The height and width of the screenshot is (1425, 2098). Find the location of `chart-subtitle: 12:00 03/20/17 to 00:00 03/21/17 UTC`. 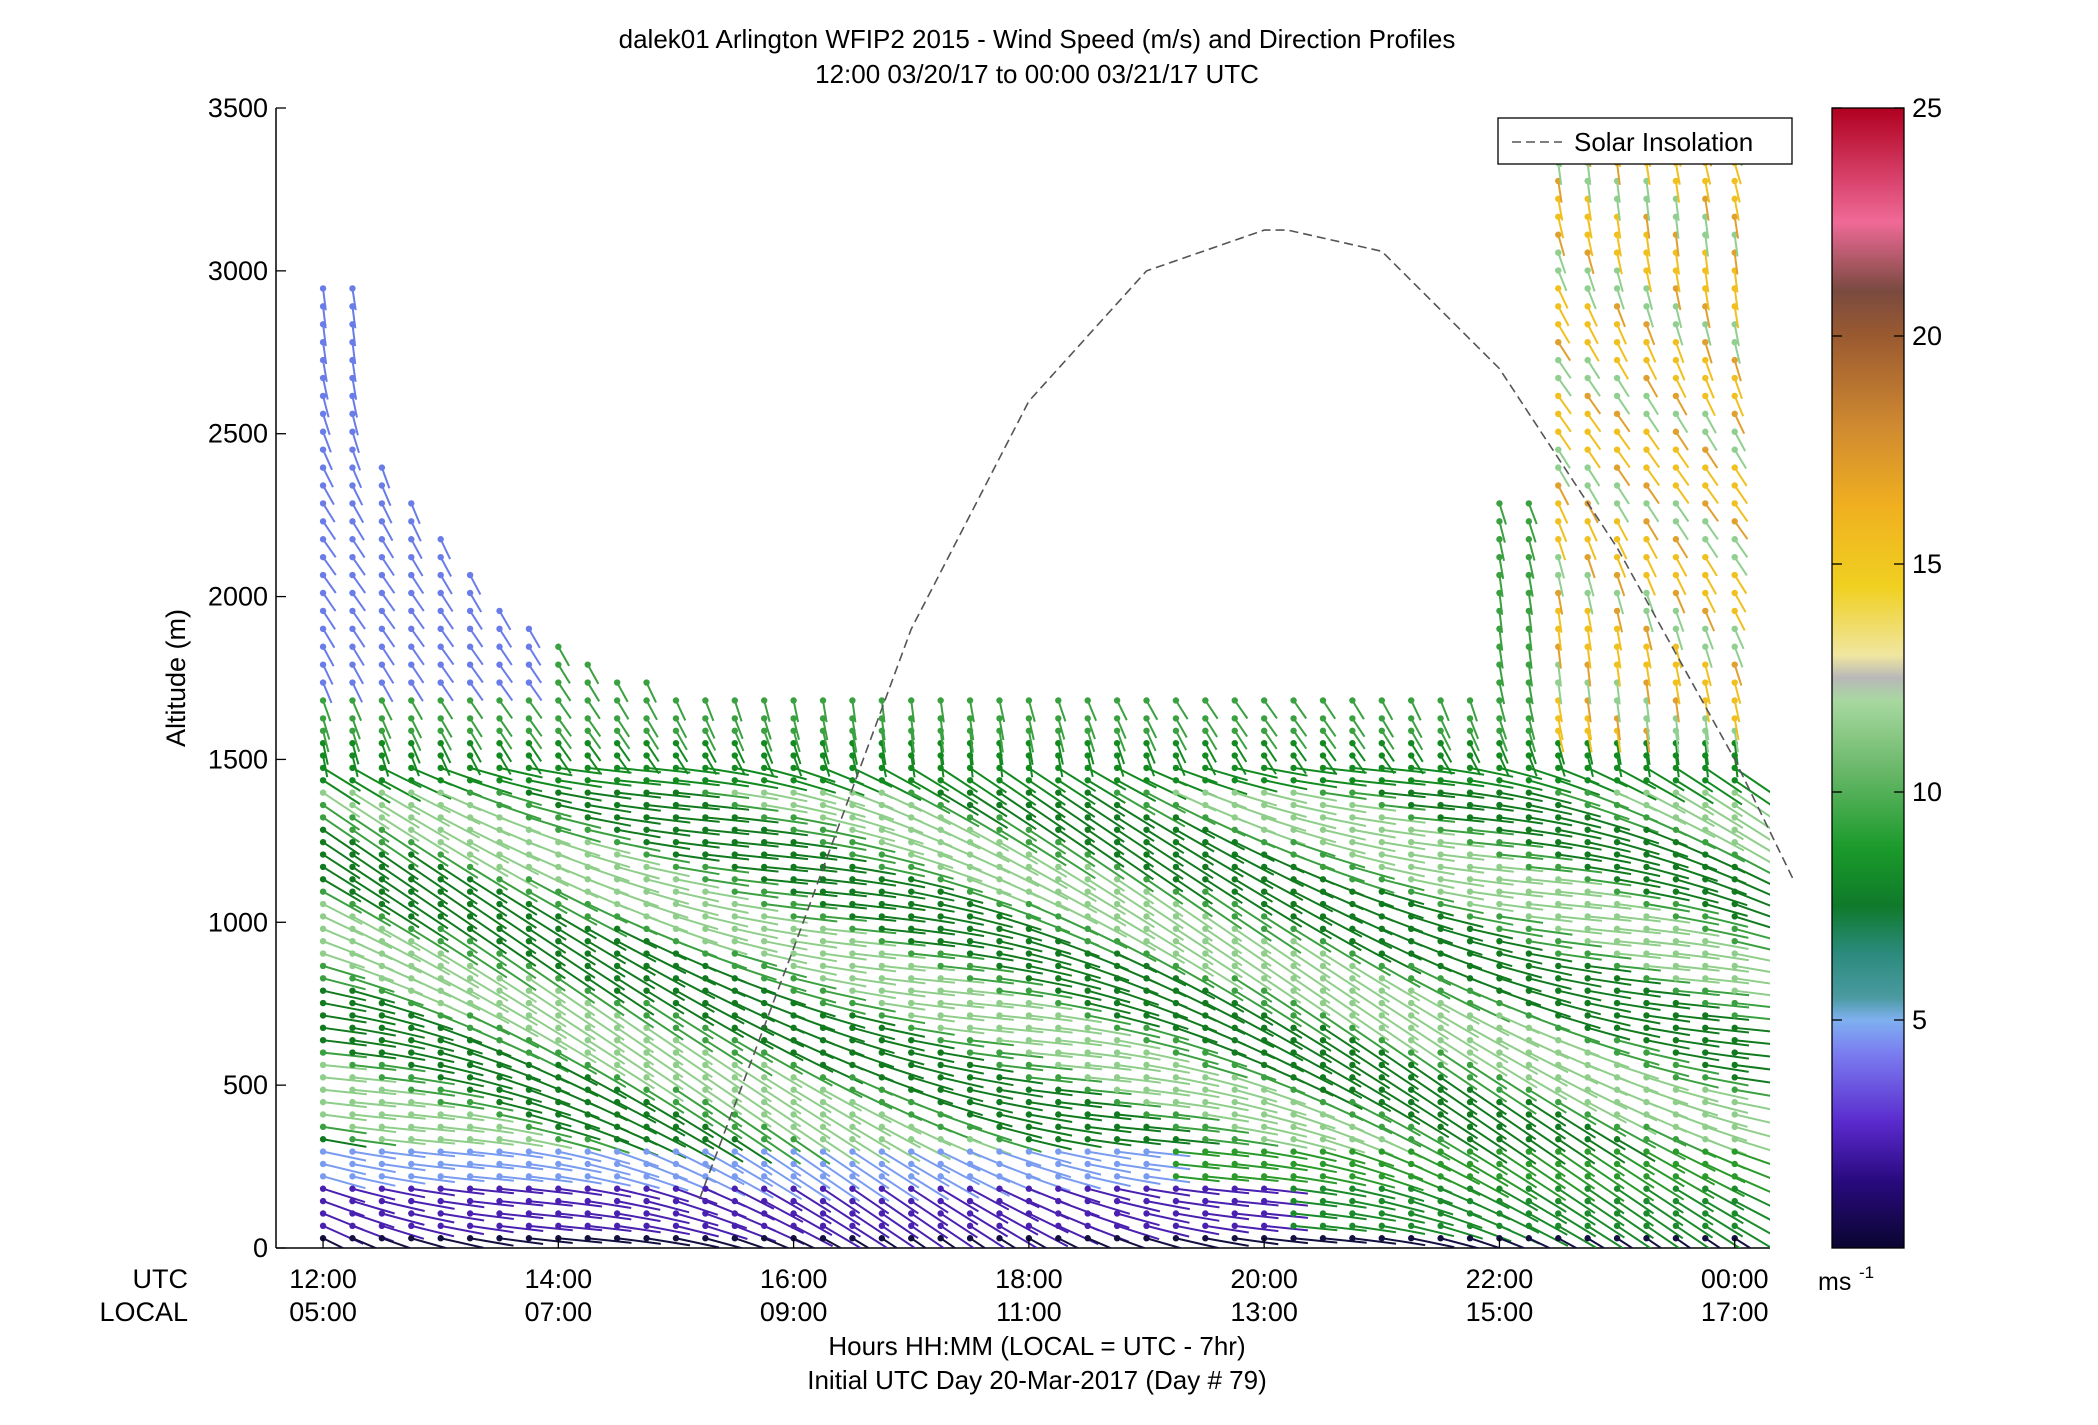

chart-subtitle: 12:00 03/20/17 to 00:00 03/21/17 UTC is located at coordinates (1037, 74).